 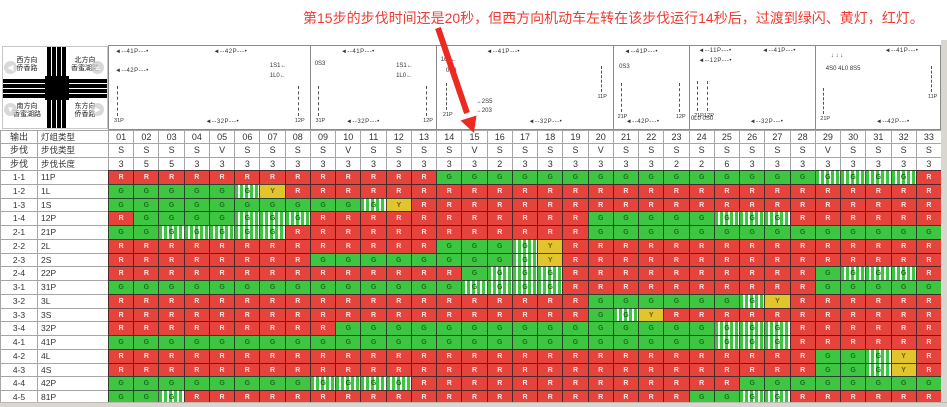 I want to click on step-column-header: 10, so click(x=348, y=137).